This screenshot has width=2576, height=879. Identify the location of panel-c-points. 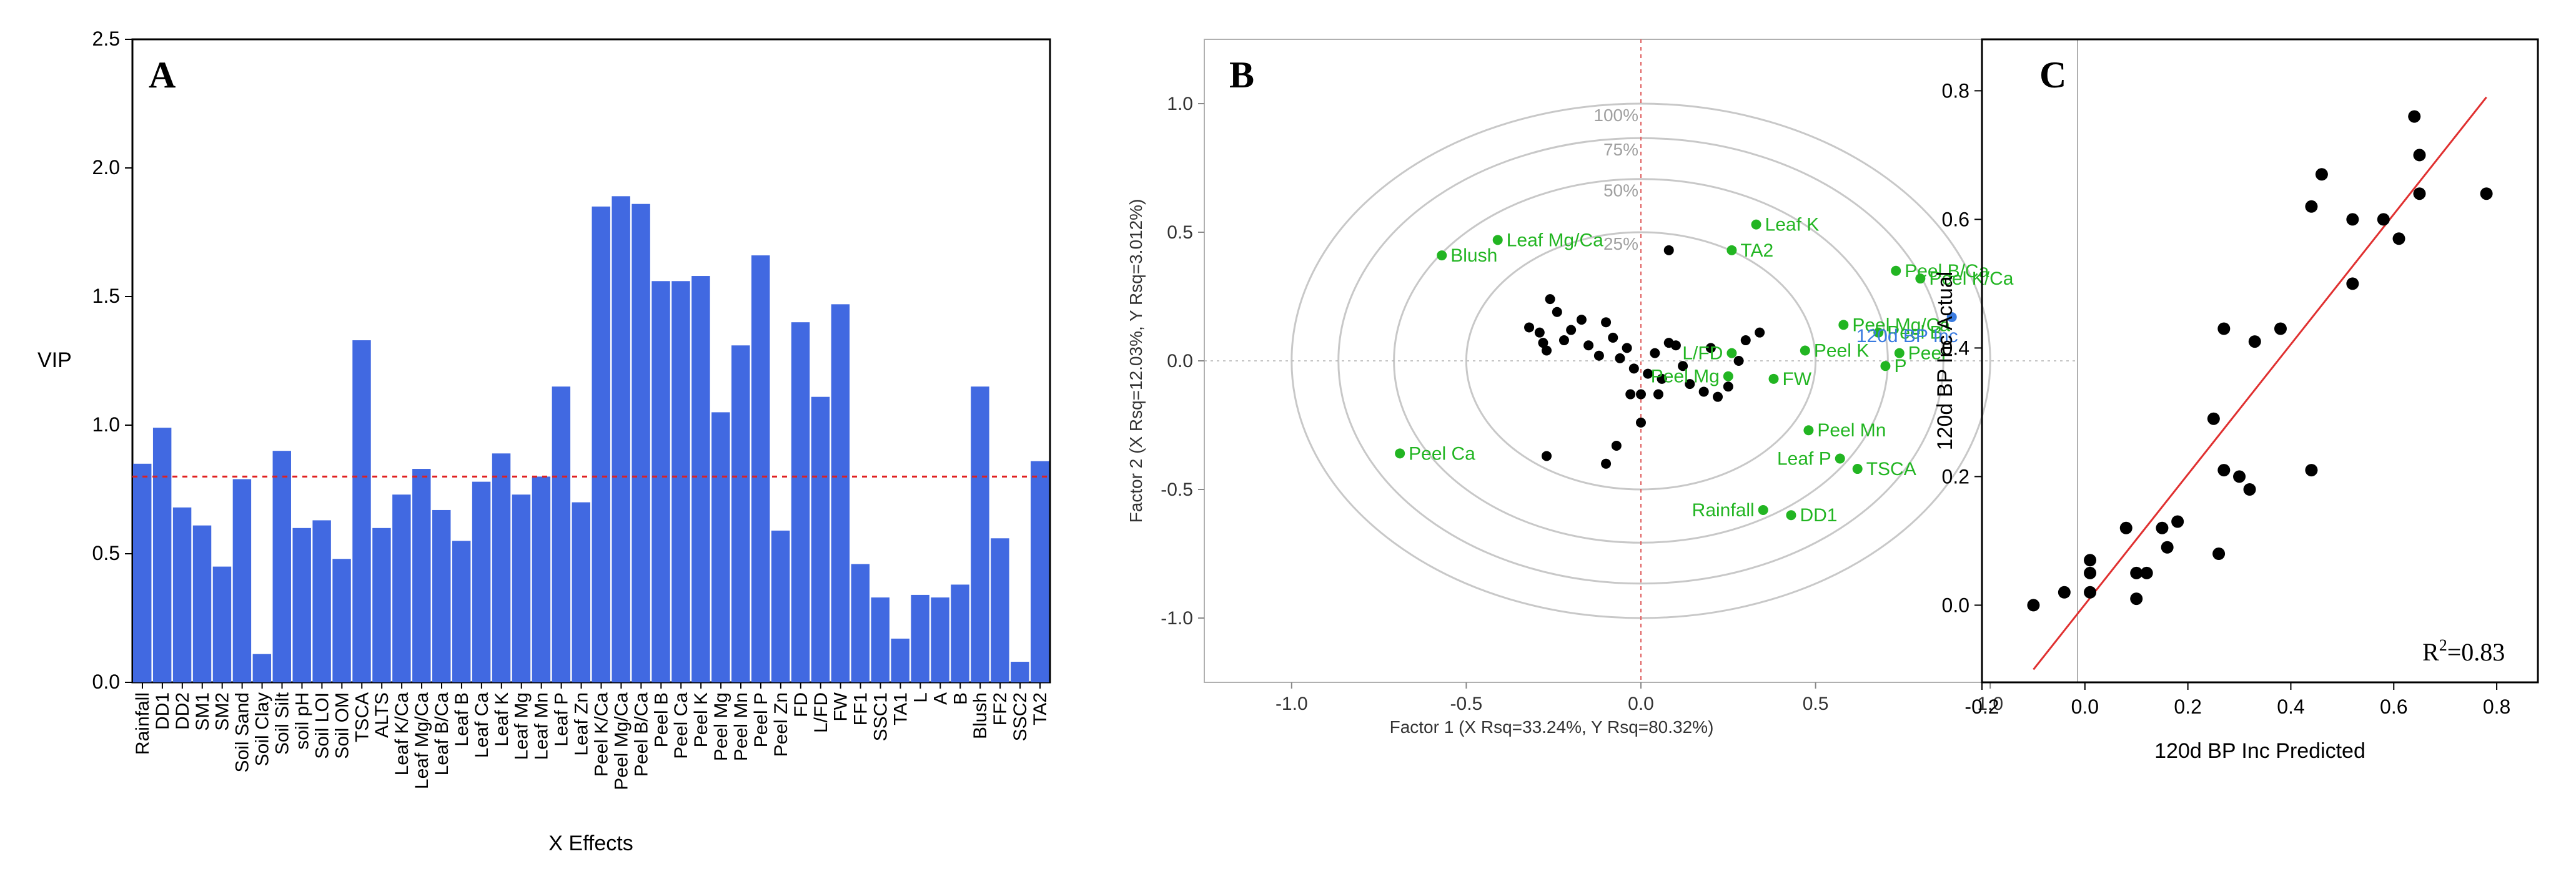
(2260, 361).